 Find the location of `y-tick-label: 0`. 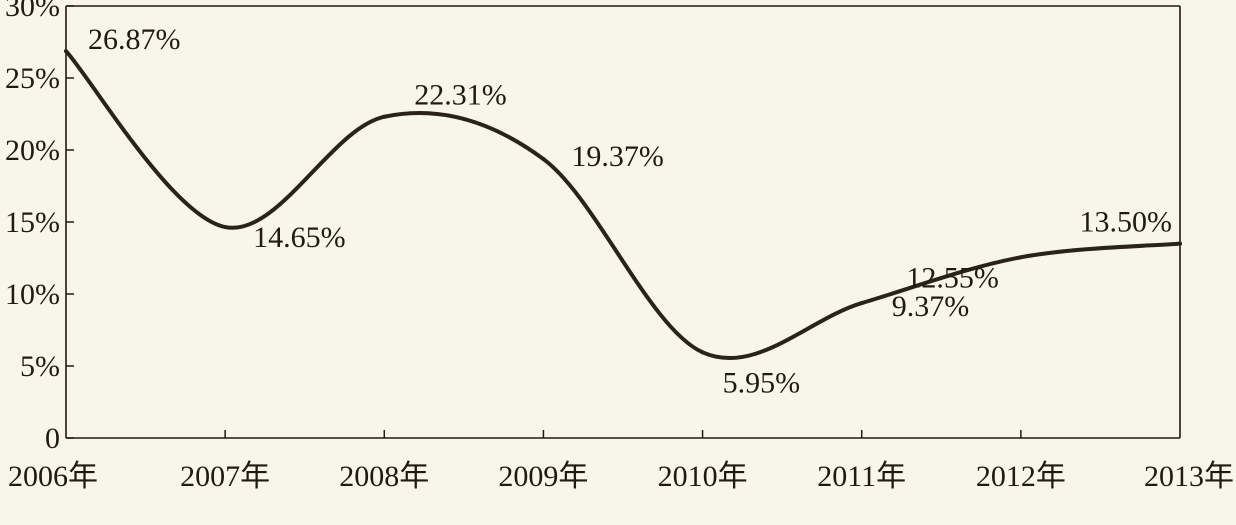

y-tick-label: 0 is located at coordinates (52, 438).